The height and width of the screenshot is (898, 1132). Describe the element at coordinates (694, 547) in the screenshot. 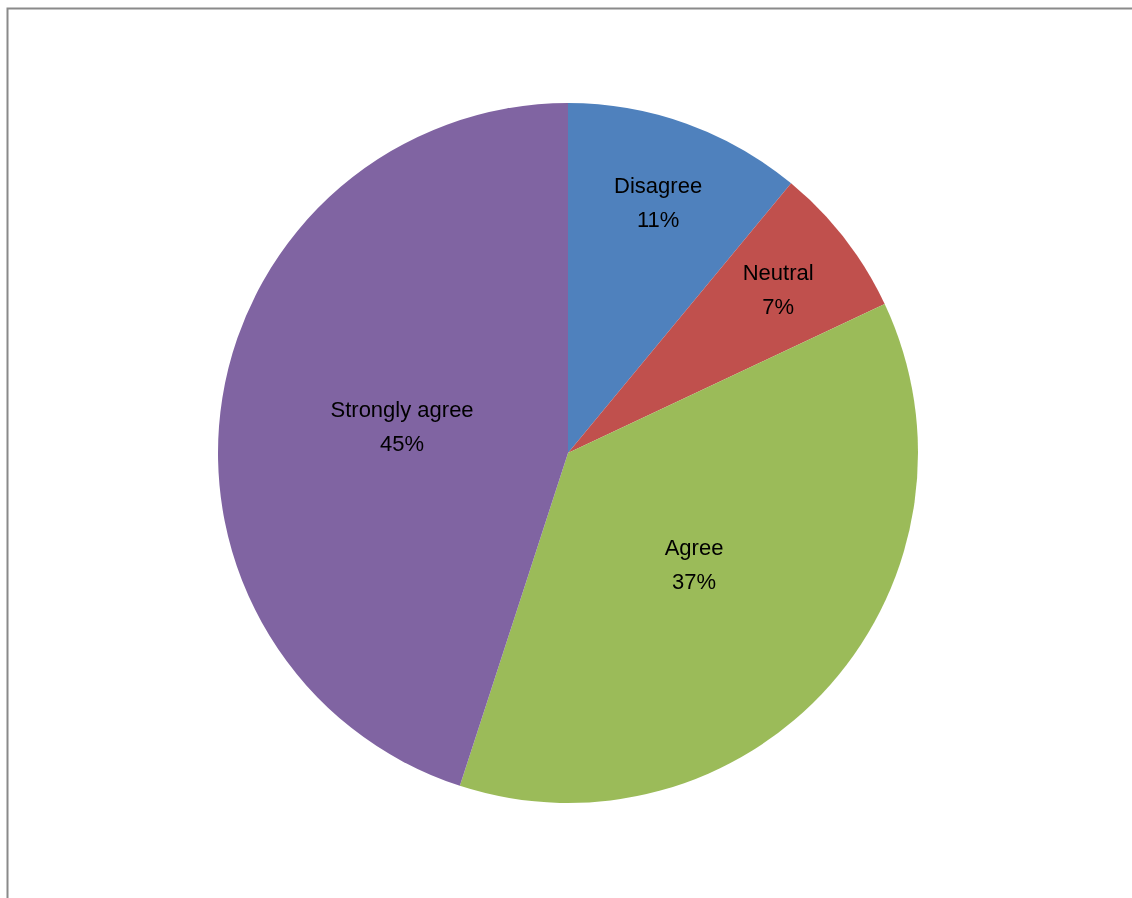

I see `slice-label: Agree` at that location.